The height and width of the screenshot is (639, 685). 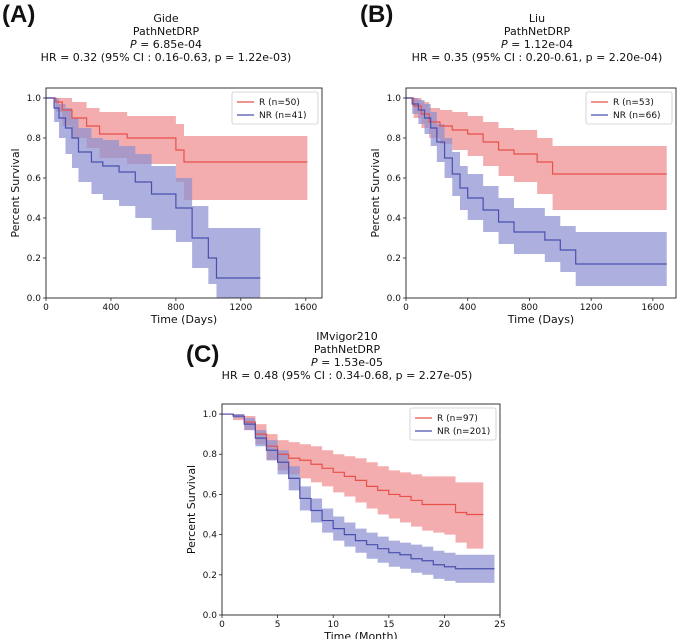 What do you see at coordinates (171, 44) in the screenshot?
I see `p-value: = 6.85e-04` at bounding box center [171, 44].